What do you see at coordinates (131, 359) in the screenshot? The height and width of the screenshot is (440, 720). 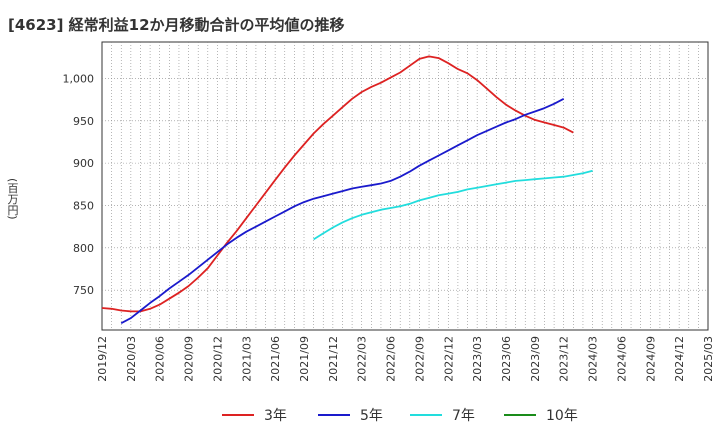 I see `x-tick-label: 2020/03` at bounding box center [131, 359].